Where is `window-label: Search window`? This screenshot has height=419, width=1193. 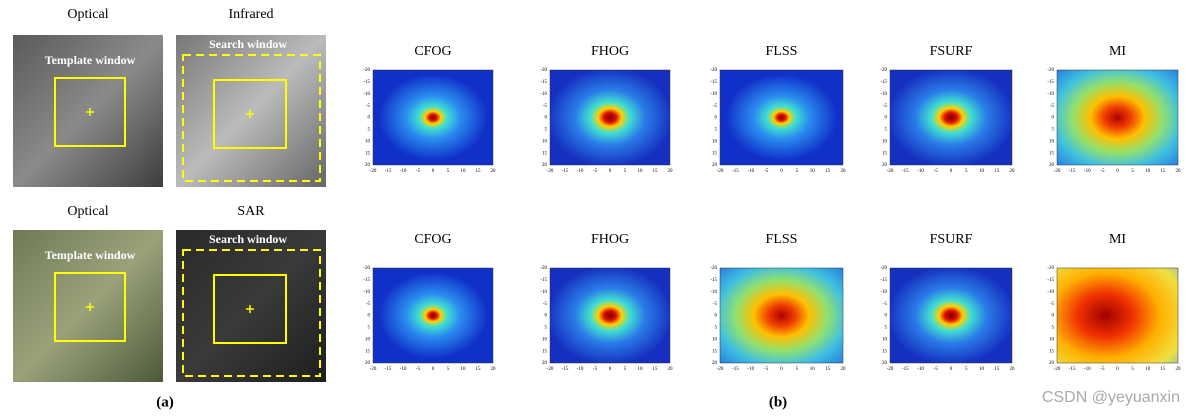 window-label: Search window is located at coordinates (248, 44).